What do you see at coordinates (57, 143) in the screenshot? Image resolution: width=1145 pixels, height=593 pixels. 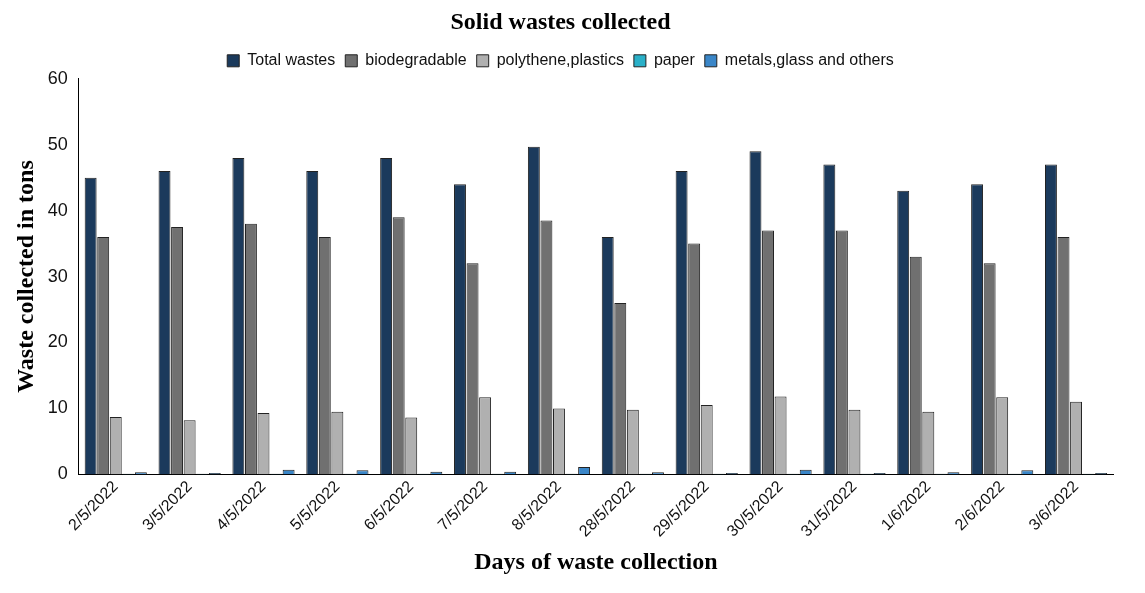 I see `y-tick-label: 50` at bounding box center [57, 143].